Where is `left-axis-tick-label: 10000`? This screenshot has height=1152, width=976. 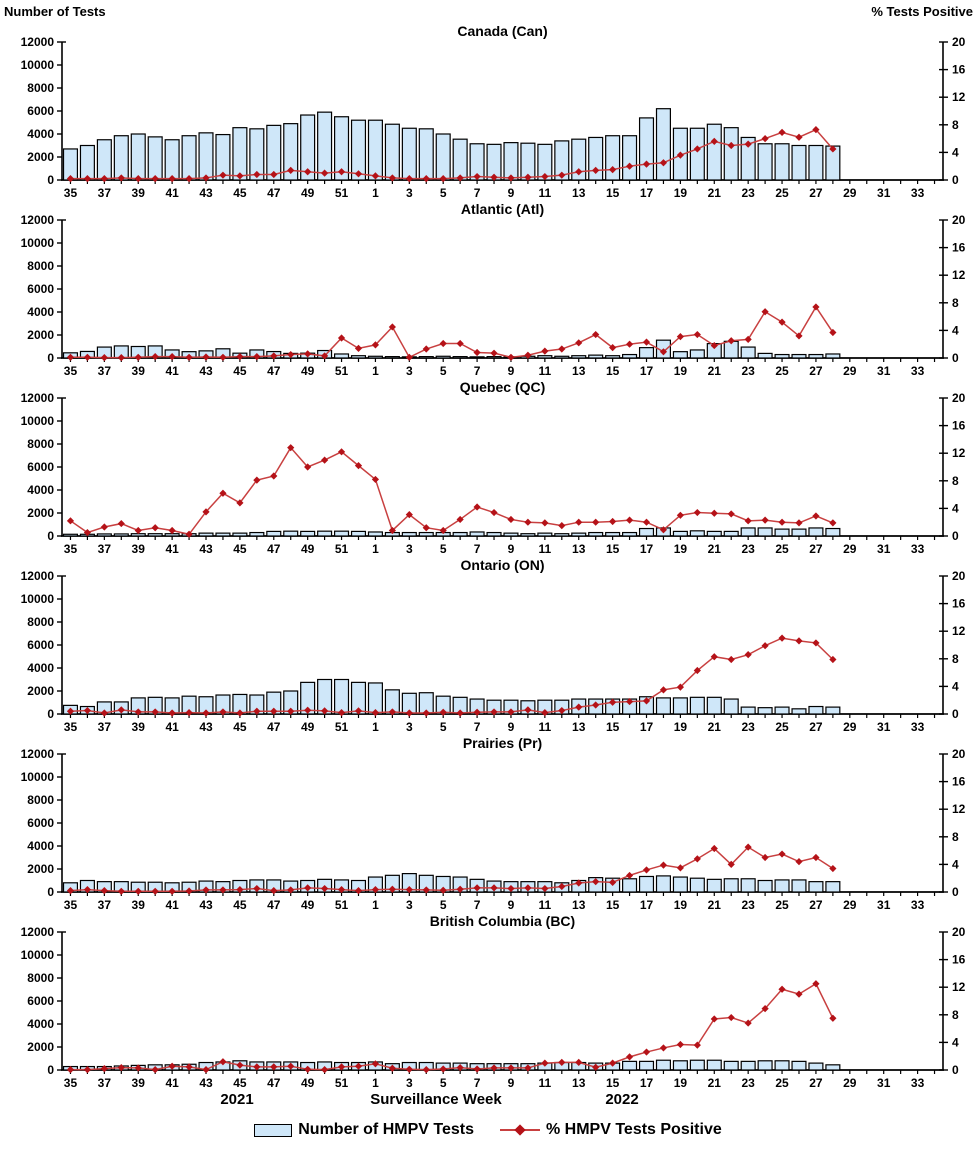 left-axis-tick-label: 10000 is located at coordinates (38, 599).